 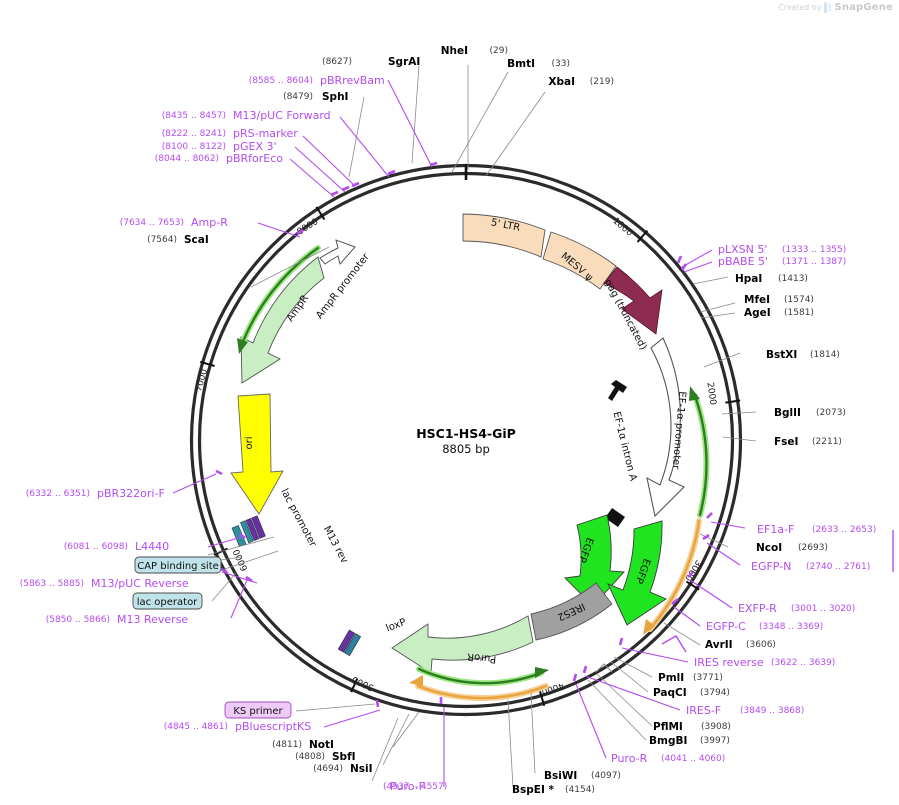 What do you see at coordinates (716, 727) in the screenshot?
I see `enzyme-pos-pflmi: (3908)` at bounding box center [716, 727].